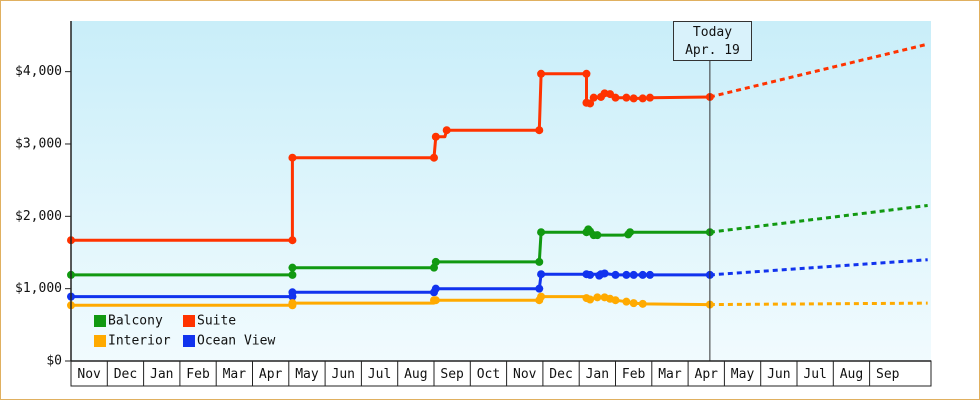  What do you see at coordinates (38, 143) in the screenshot?
I see `y-tick-label: $3,000` at bounding box center [38, 143].